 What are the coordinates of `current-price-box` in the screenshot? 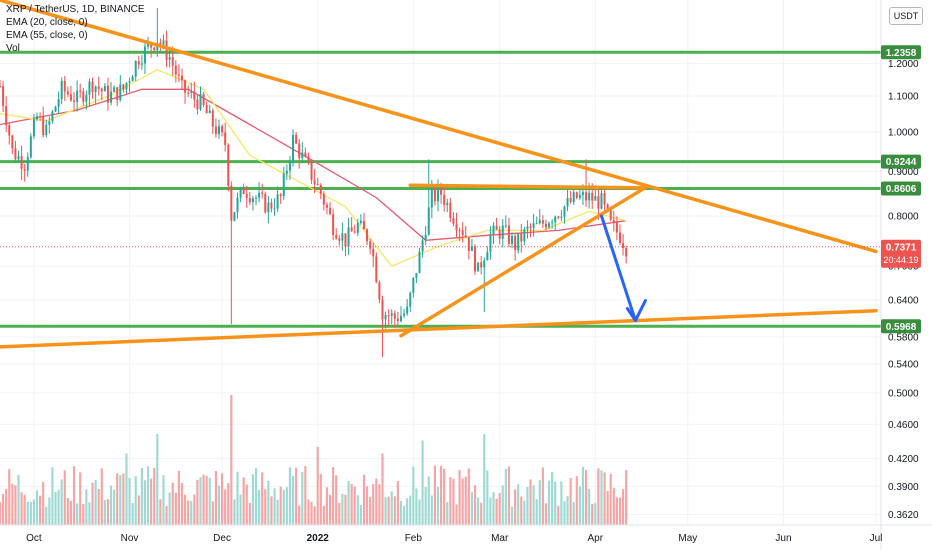 It's located at (901, 253).